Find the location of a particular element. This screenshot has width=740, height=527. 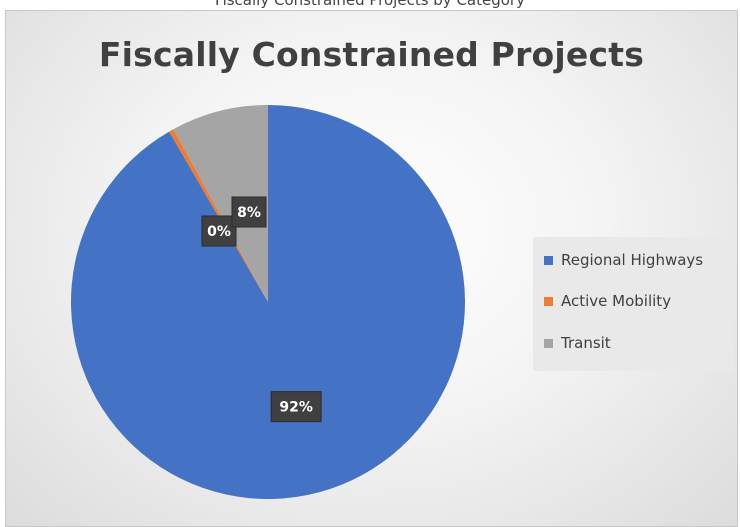

pie-slice-transit is located at coordinates (220, 203).